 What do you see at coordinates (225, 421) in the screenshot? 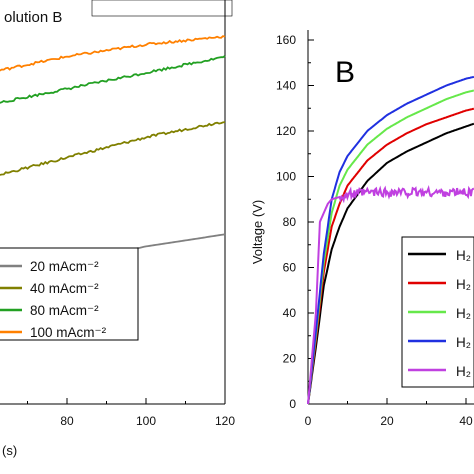
I see `panel-a-x-tick-label: 120` at bounding box center [225, 421].